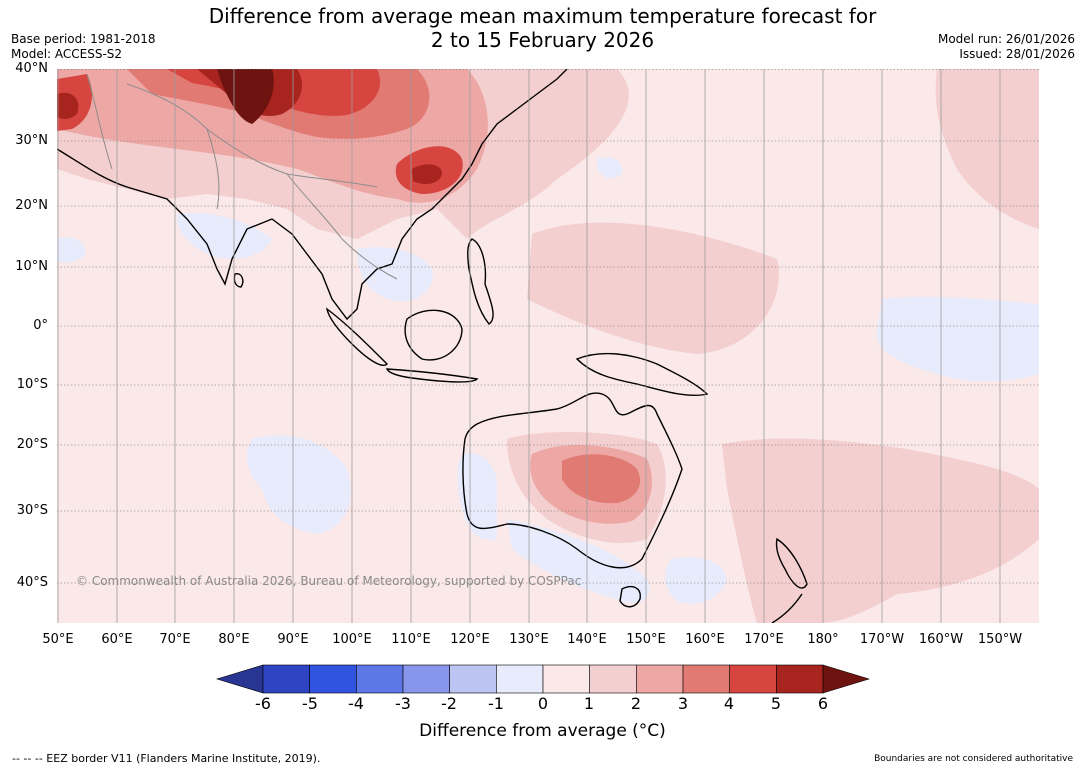 This screenshot has width=1085, height=770. I want to click on meta-right: Model run: 26/01/2026 Issued: 28/01/2026, so click(1006, 47).